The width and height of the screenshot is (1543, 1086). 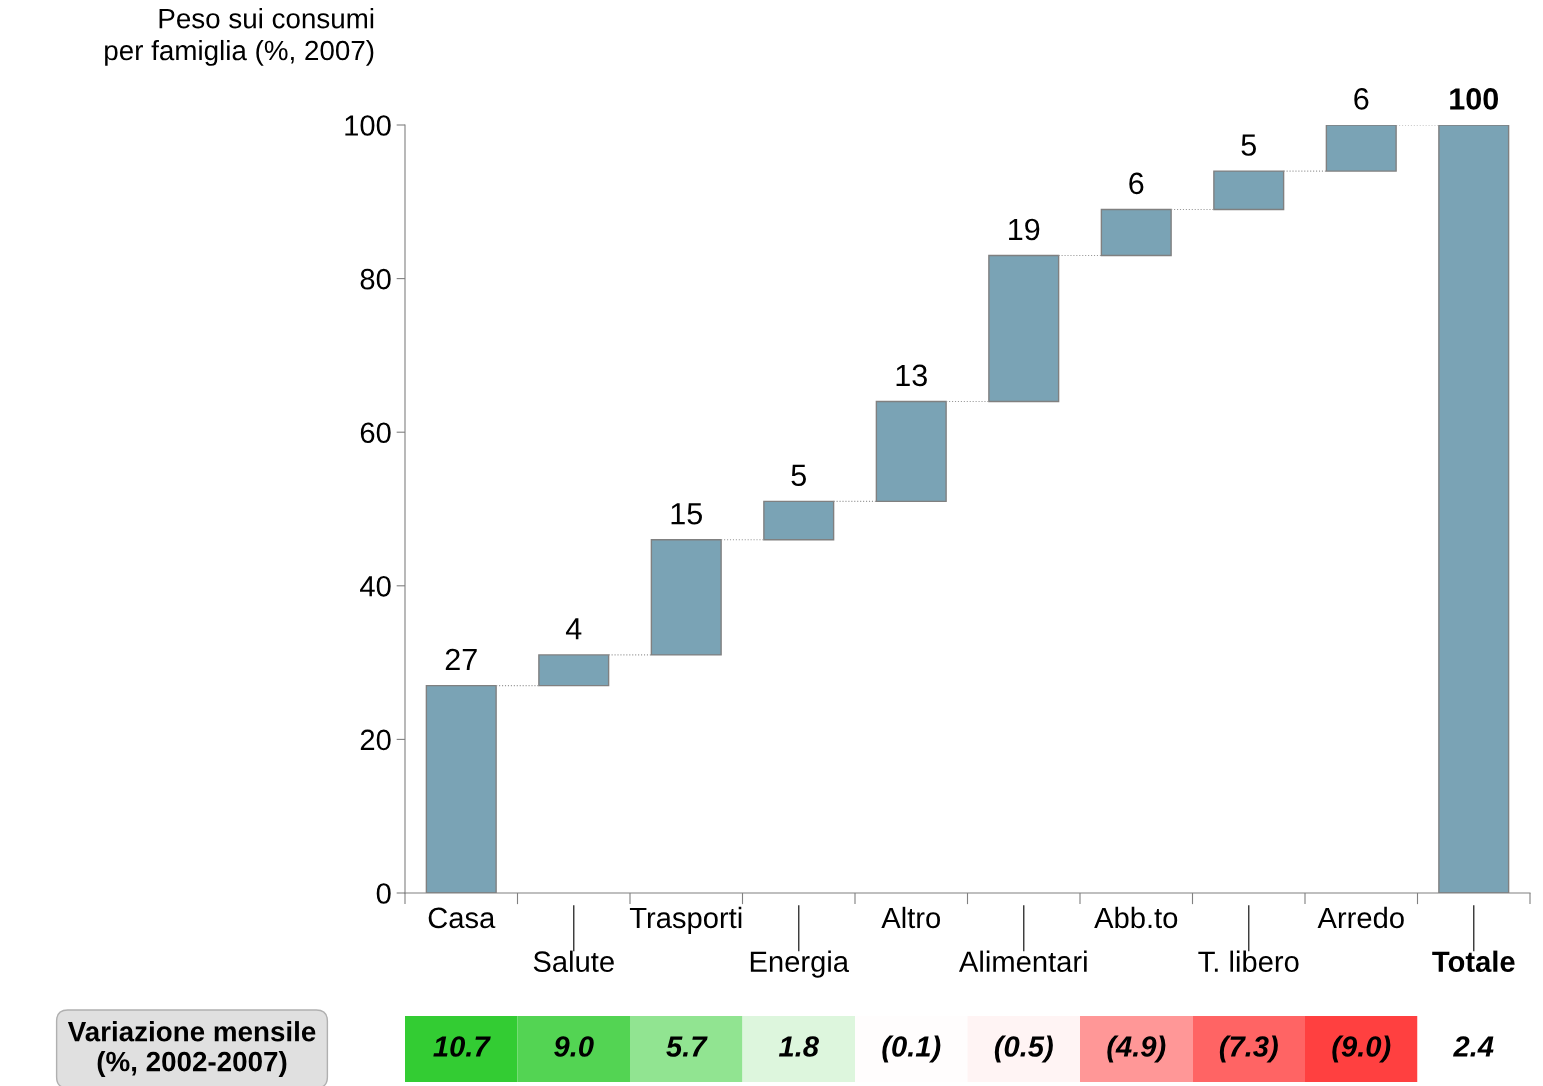 What do you see at coordinates (1473, 961) in the screenshot?
I see `x-tick-label: Totale` at bounding box center [1473, 961].